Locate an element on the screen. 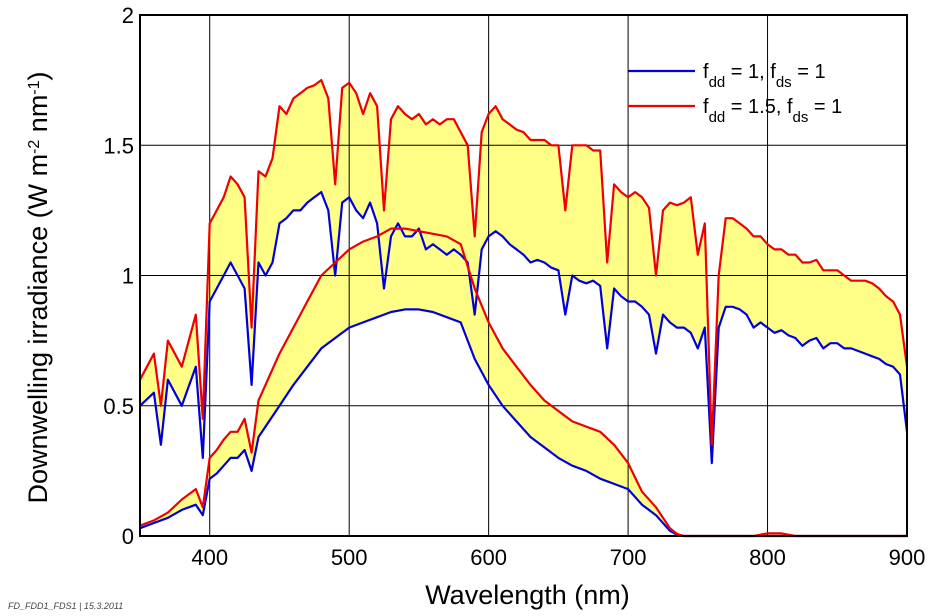 This screenshot has height=616, width=934. legend-label-2: fdd = 1.5, fds = 1 is located at coordinates (772, 111).